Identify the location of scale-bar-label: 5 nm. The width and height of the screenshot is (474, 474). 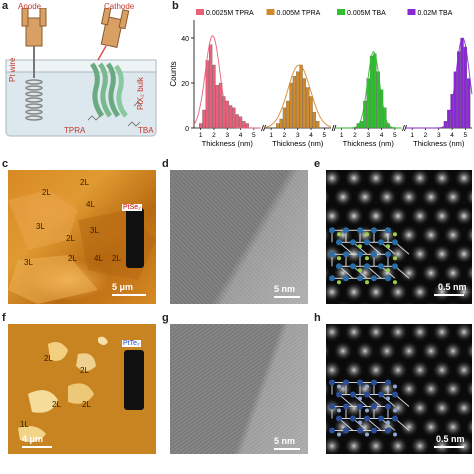
(285, 289).